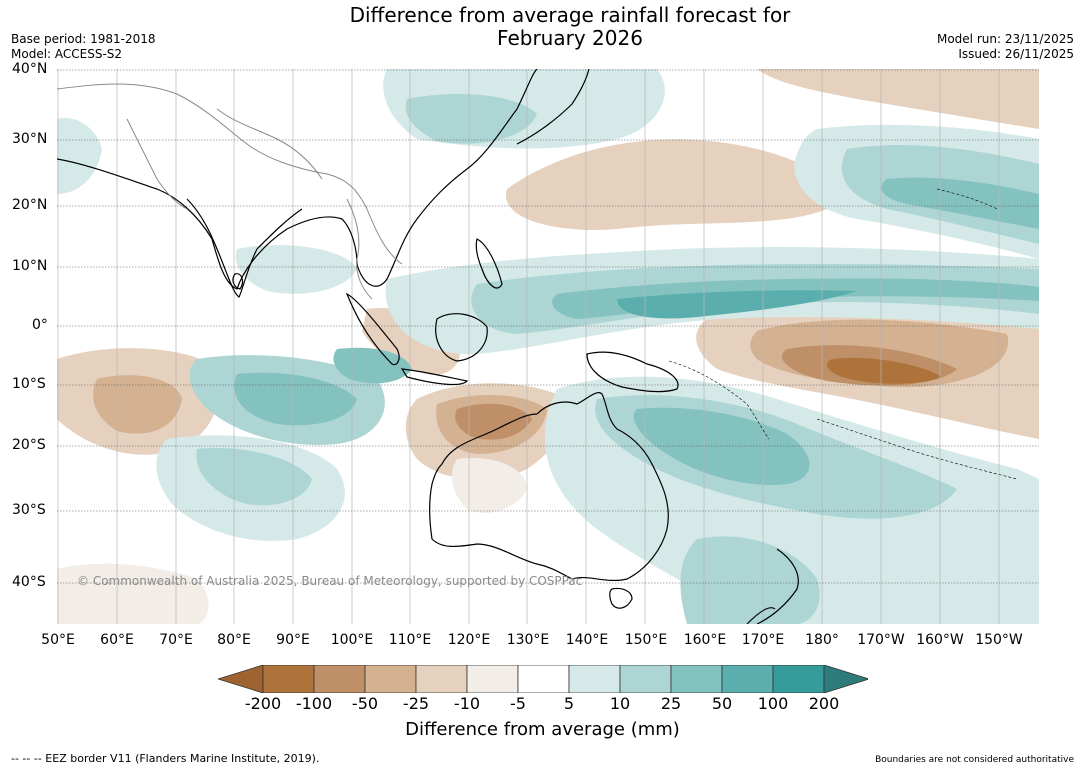 This screenshot has width=1085, height=770. What do you see at coordinates (238, 281) in the screenshot?
I see `sri-lanka-coastline` at bounding box center [238, 281].